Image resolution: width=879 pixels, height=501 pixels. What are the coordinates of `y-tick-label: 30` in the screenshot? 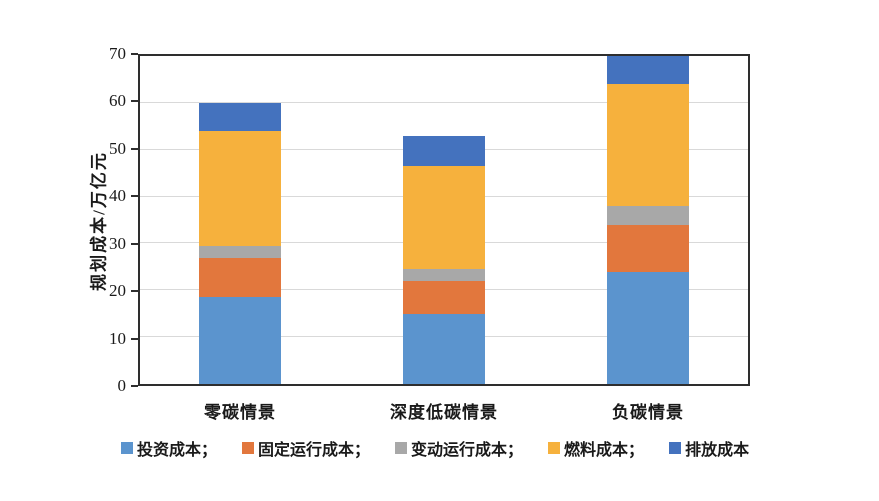 It's located at (117, 243).